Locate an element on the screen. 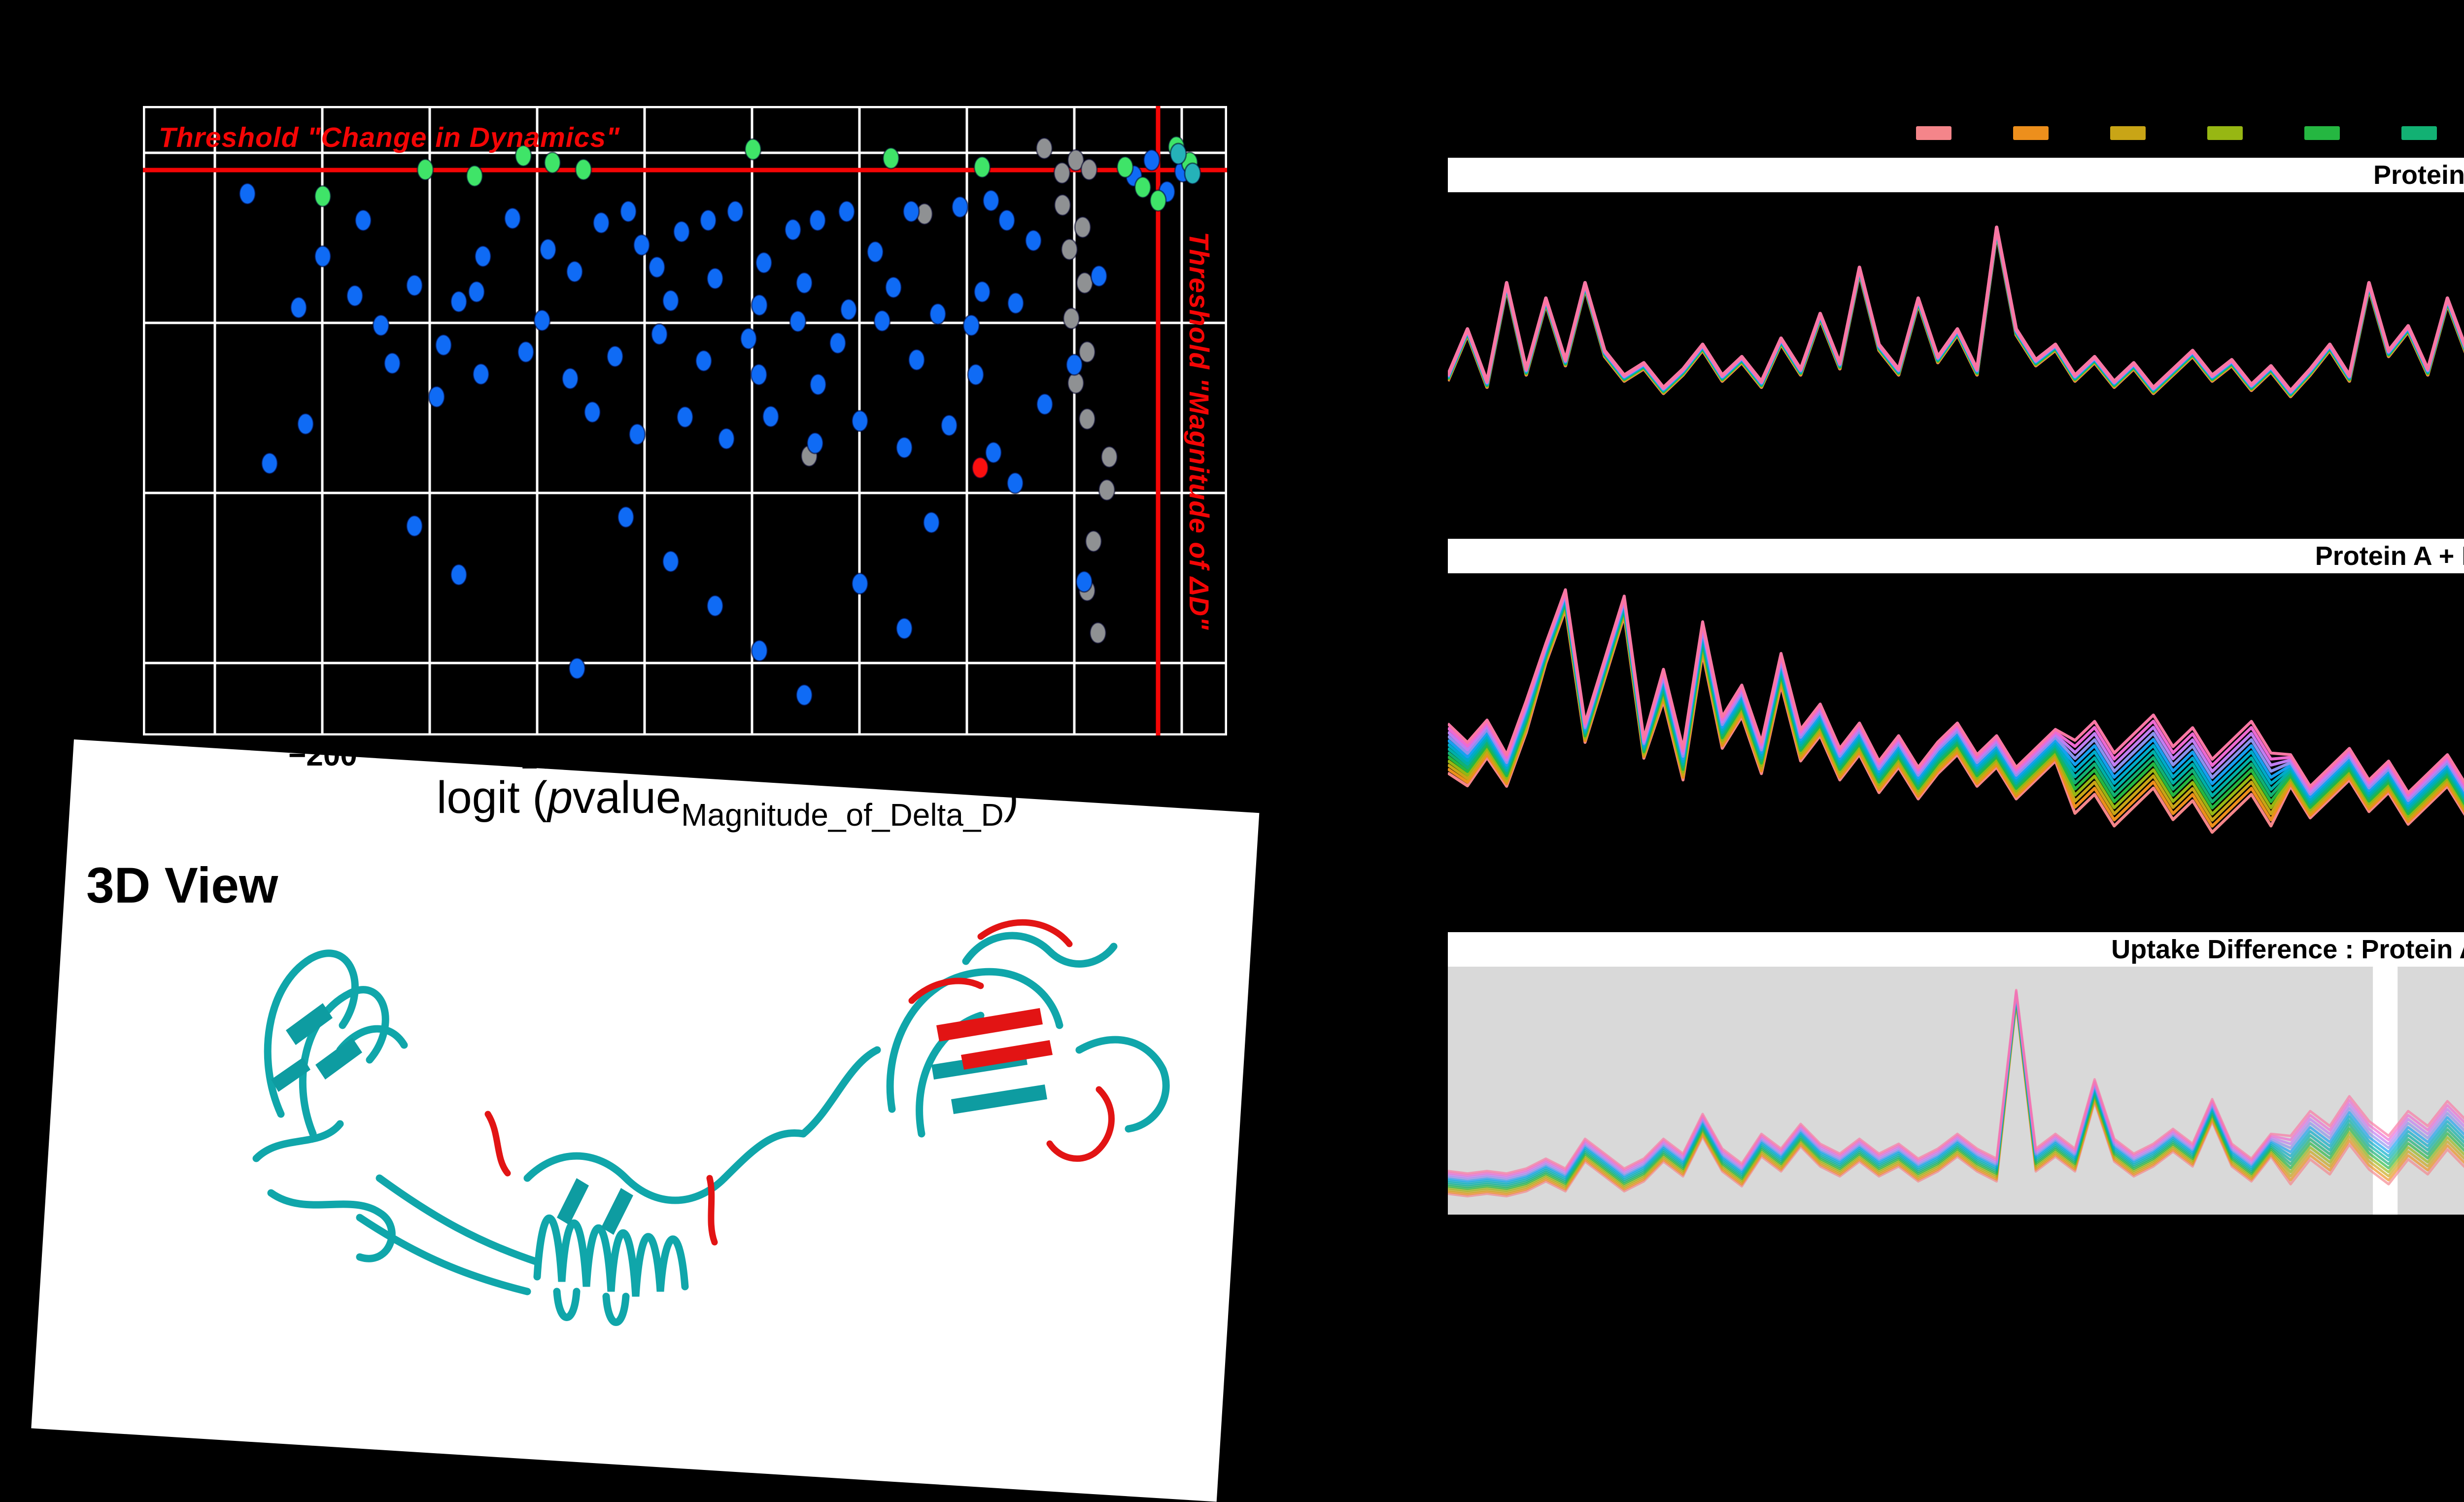  timepoint-legend is located at coordinates (1956, 133).